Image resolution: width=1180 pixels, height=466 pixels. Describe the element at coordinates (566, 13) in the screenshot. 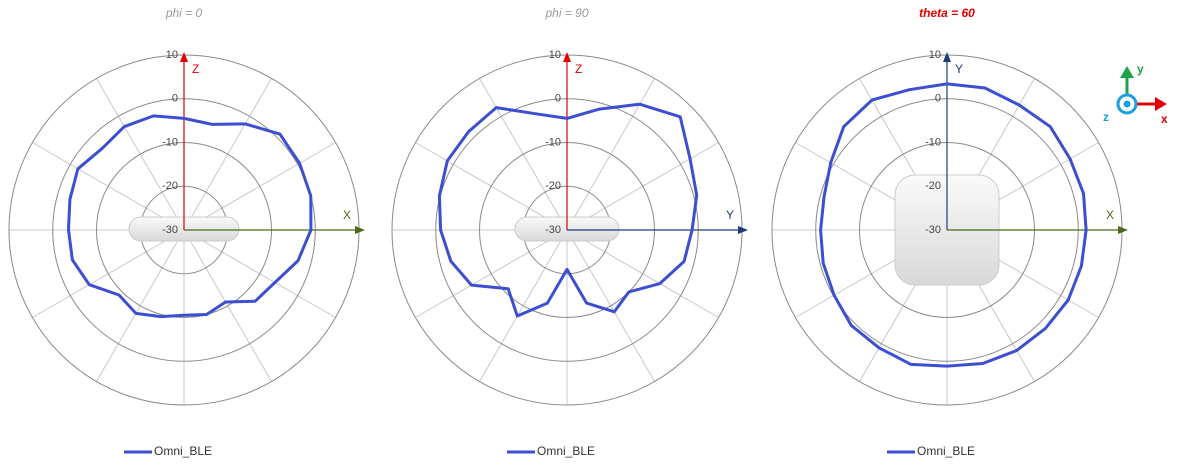

I see `chart-title: phi = 90` at that location.